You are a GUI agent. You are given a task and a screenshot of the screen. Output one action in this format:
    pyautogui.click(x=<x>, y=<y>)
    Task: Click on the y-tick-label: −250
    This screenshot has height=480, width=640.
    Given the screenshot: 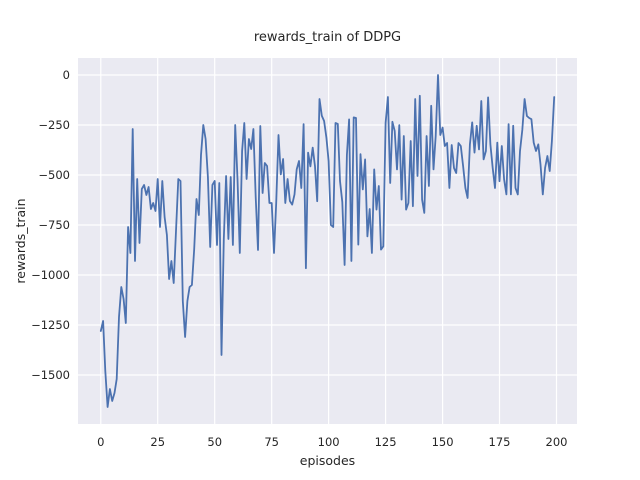 What is the action you would take?
    pyautogui.click(x=54, y=125)
    